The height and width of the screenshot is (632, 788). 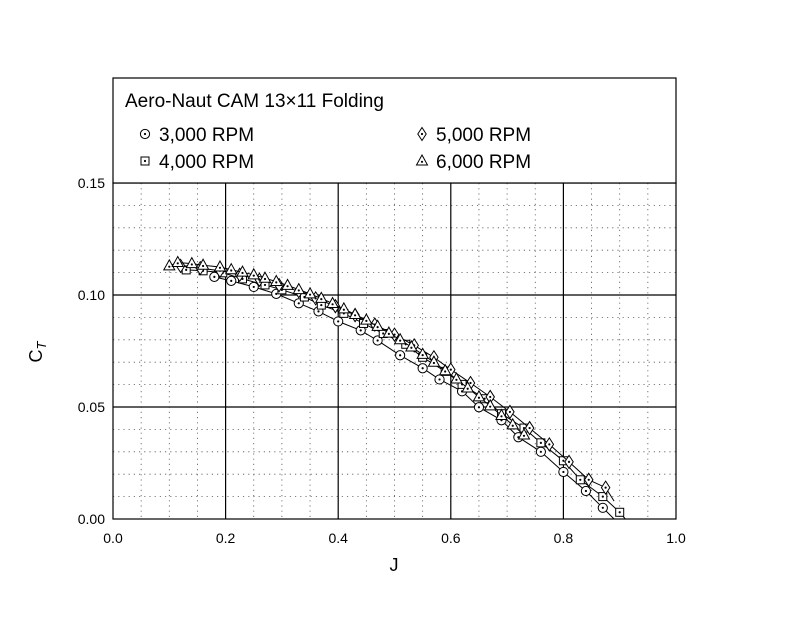 What do you see at coordinates (335, 149) in the screenshot?
I see `legend-entries: 3,000 RPM 4,000 RPM 5,000 RPM 6,000 RPM` at bounding box center [335, 149].